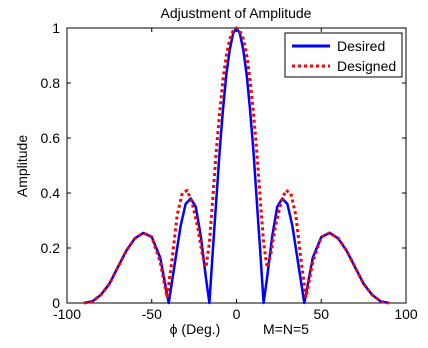 Image resolution: width=428 pixels, height=348 pixels. What do you see at coordinates (195, 329) in the screenshot?
I see `x-axis-label: ϕ (Deg.)` at bounding box center [195, 329].